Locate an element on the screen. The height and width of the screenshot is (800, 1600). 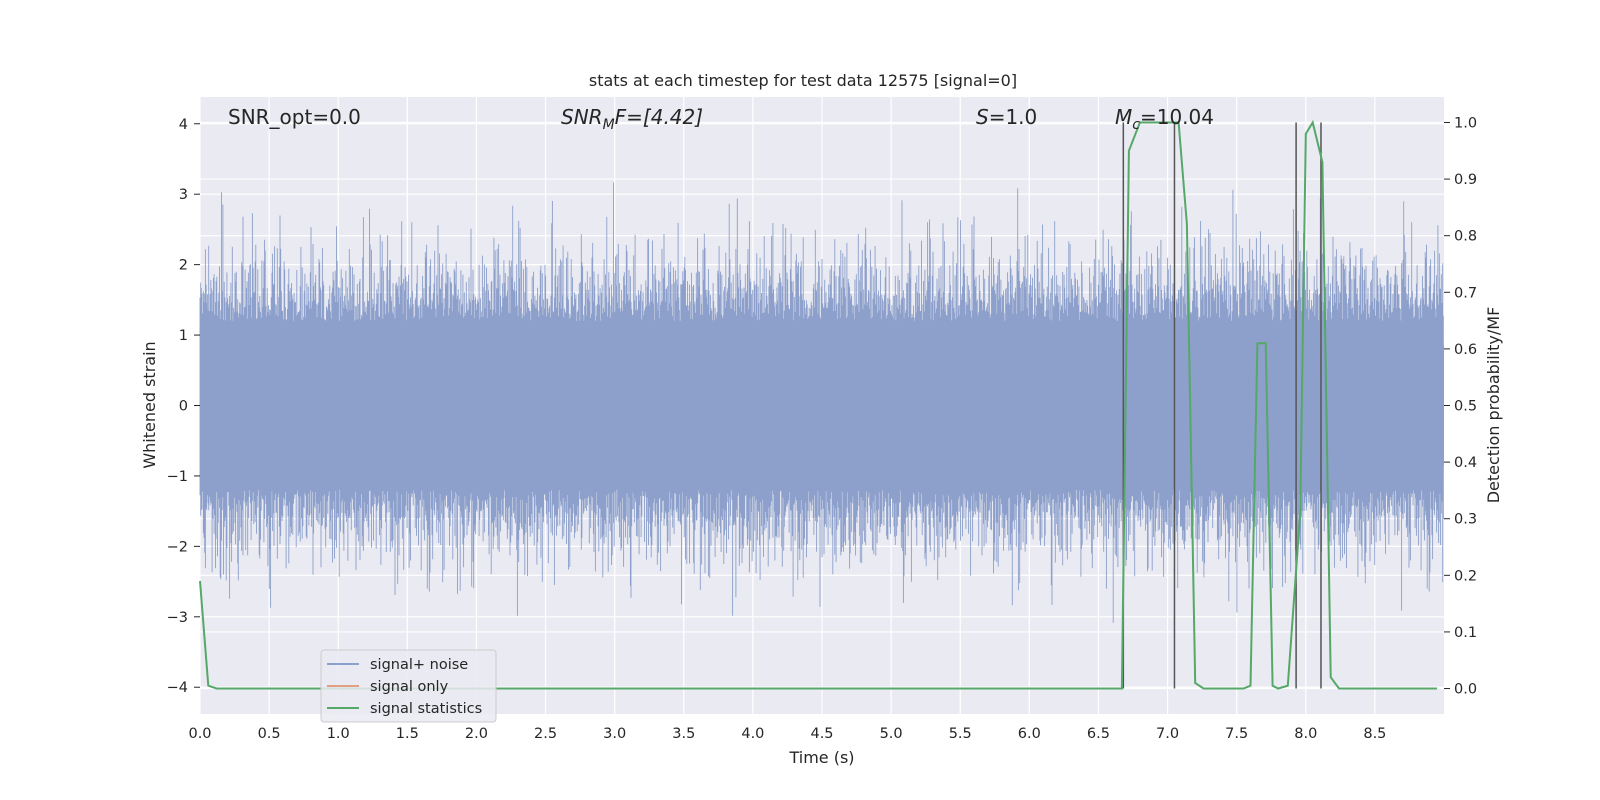
y-axis-right-label: Detection probability/MF is located at coordinates (1493, 405).